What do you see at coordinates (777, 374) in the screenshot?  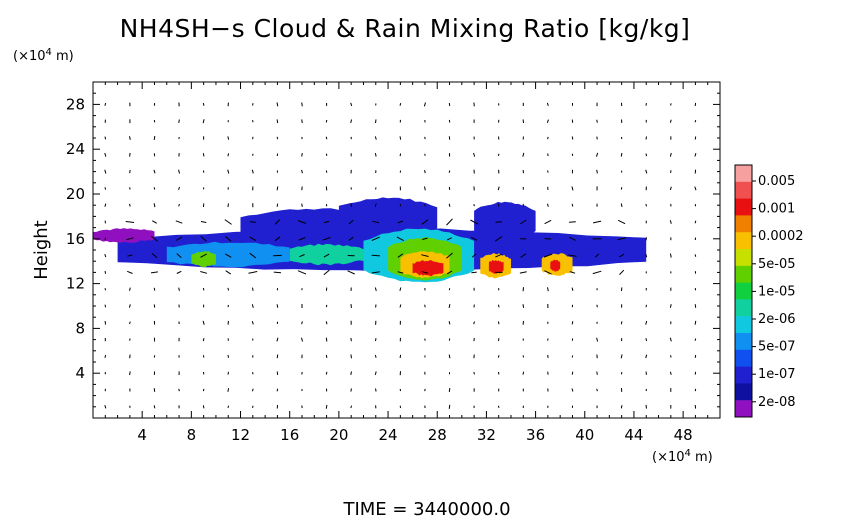 I see `colorbar-label: 1e-07` at bounding box center [777, 374].